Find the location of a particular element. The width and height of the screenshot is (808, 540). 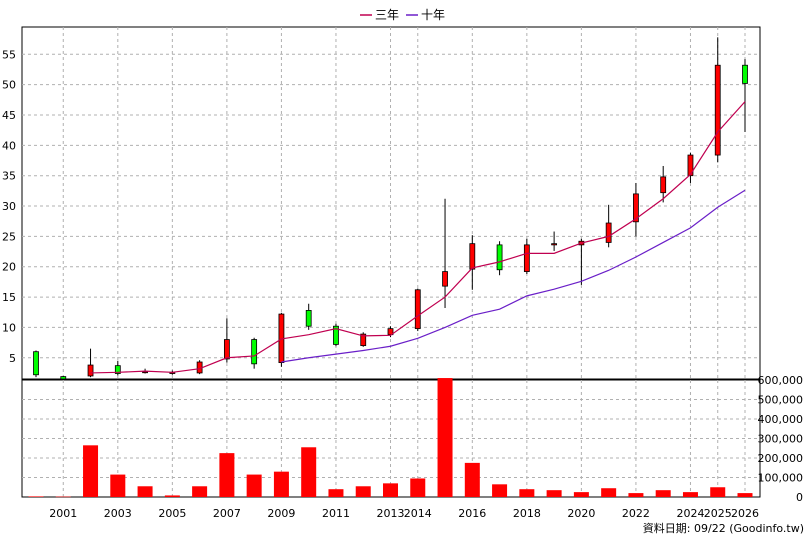

price-tick-label: 15 is located at coordinates (9, 297).